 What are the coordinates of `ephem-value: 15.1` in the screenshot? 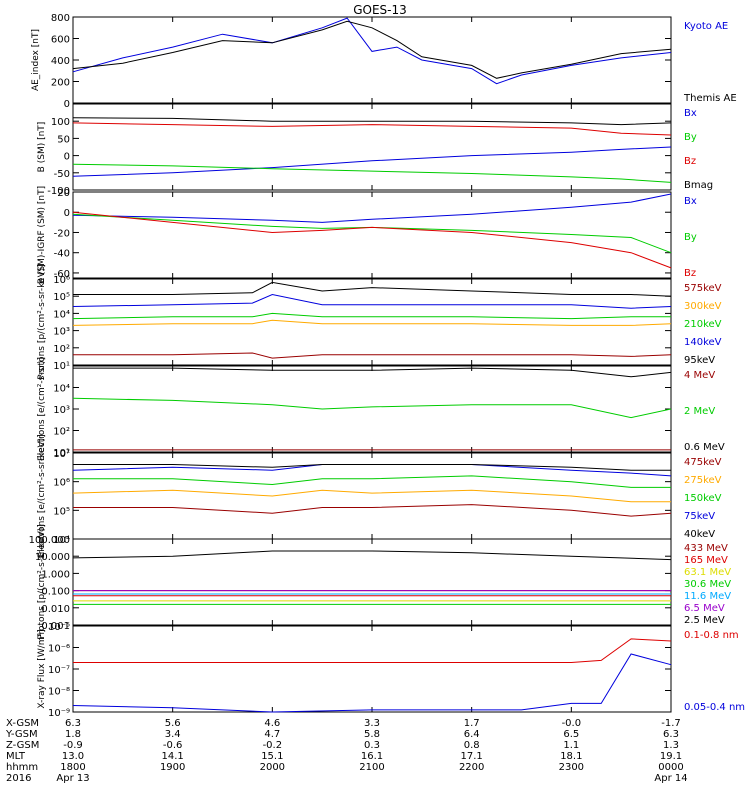 It's located at (272, 756).